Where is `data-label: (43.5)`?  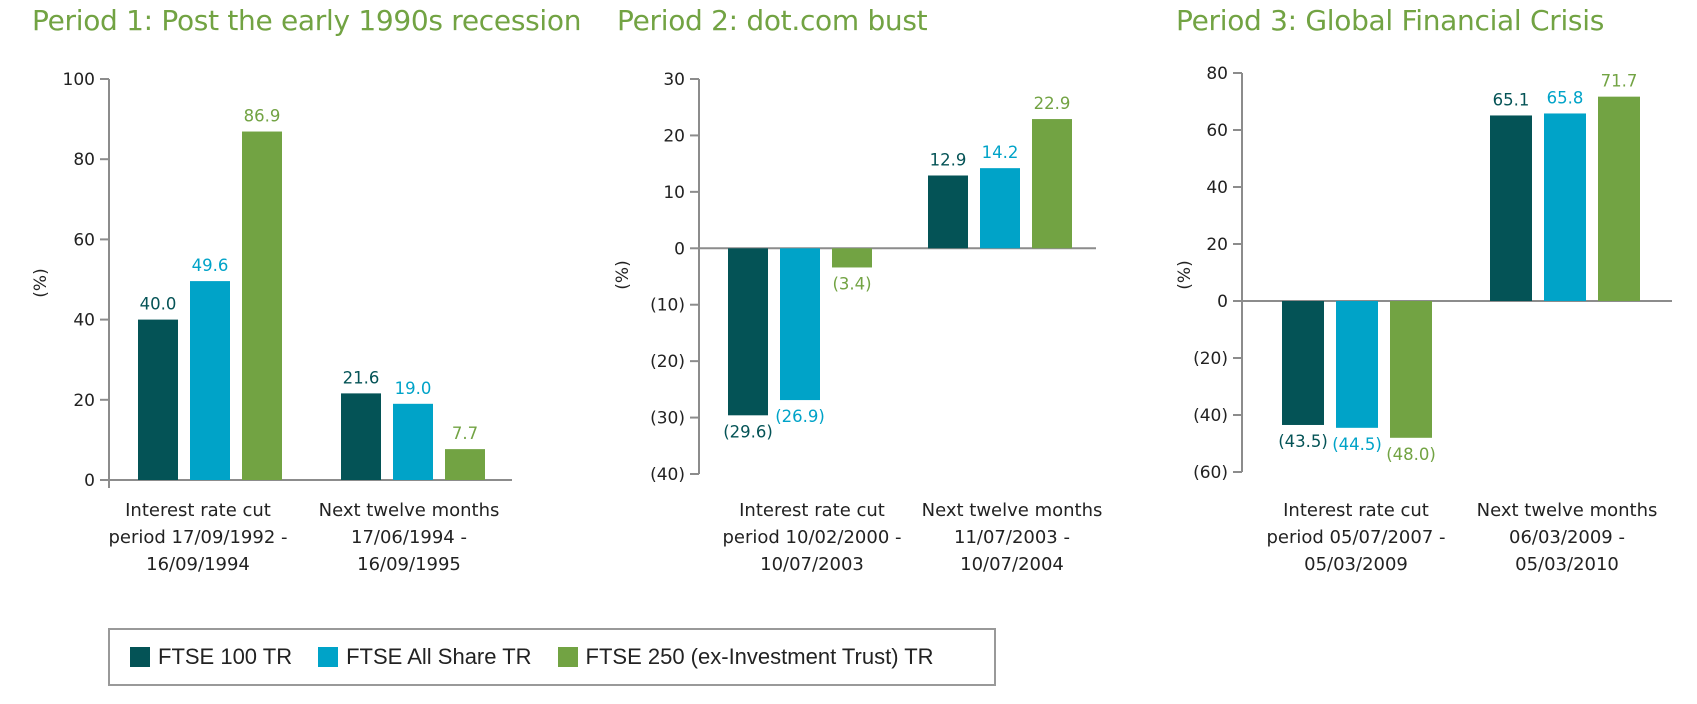
data-label: (43.5) is located at coordinates (1303, 441).